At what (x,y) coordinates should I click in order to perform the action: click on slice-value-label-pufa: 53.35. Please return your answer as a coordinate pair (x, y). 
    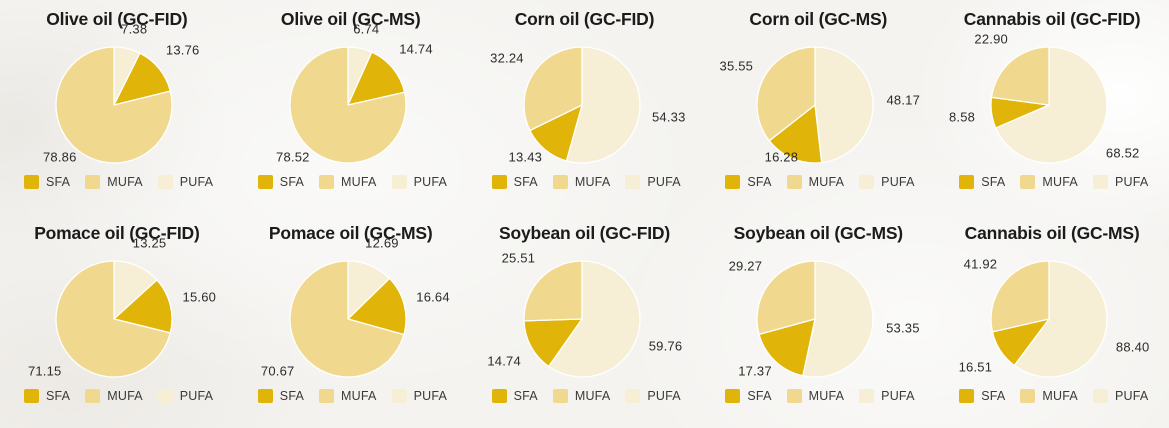
    Looking at the image, I should click on (903, 328).